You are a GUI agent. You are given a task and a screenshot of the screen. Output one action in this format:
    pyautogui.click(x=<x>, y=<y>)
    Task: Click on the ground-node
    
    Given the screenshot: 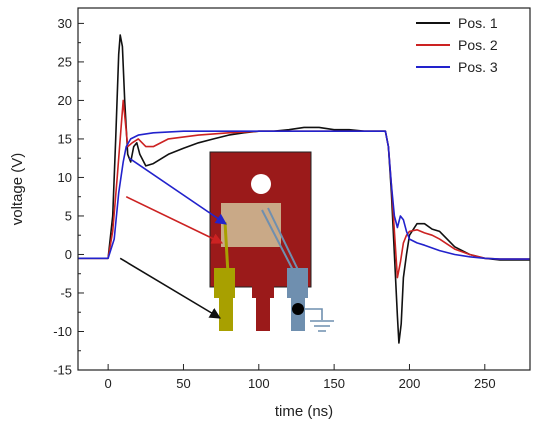 What is the action you would take?
    pyautogui.click(x=298, y=309)
    